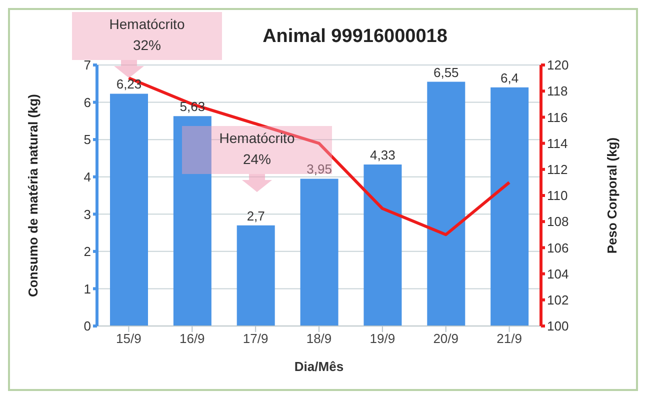 The height and width of the screenshot is (399, 646). I want to click on data-label: 4,33, so click(383, 155).